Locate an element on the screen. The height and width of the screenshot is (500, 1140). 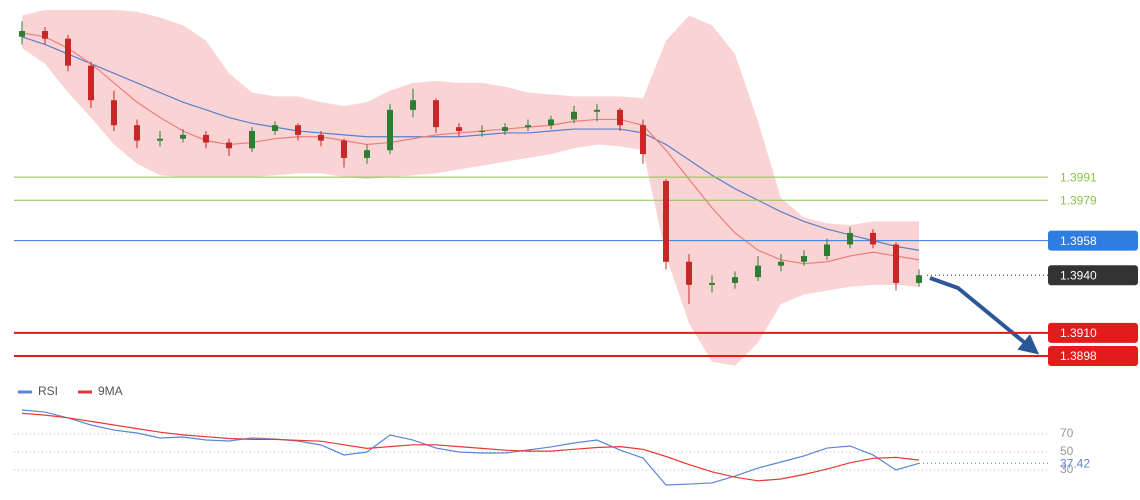
y-tick-label: 70 is located at coordinates (1067, 433).